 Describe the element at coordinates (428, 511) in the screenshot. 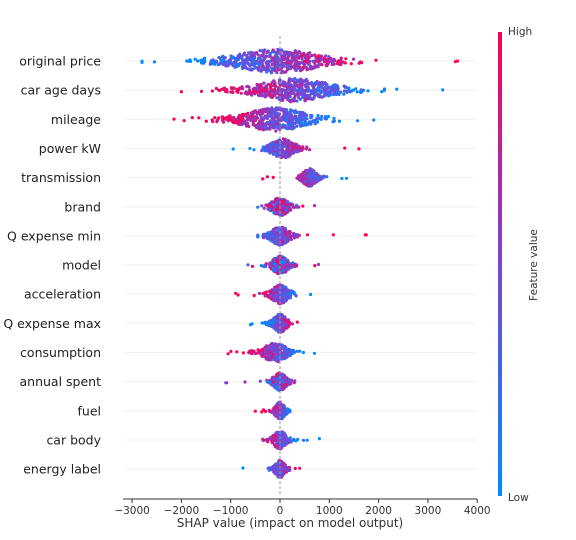

I see `x-tick-label: 3000` at that location.